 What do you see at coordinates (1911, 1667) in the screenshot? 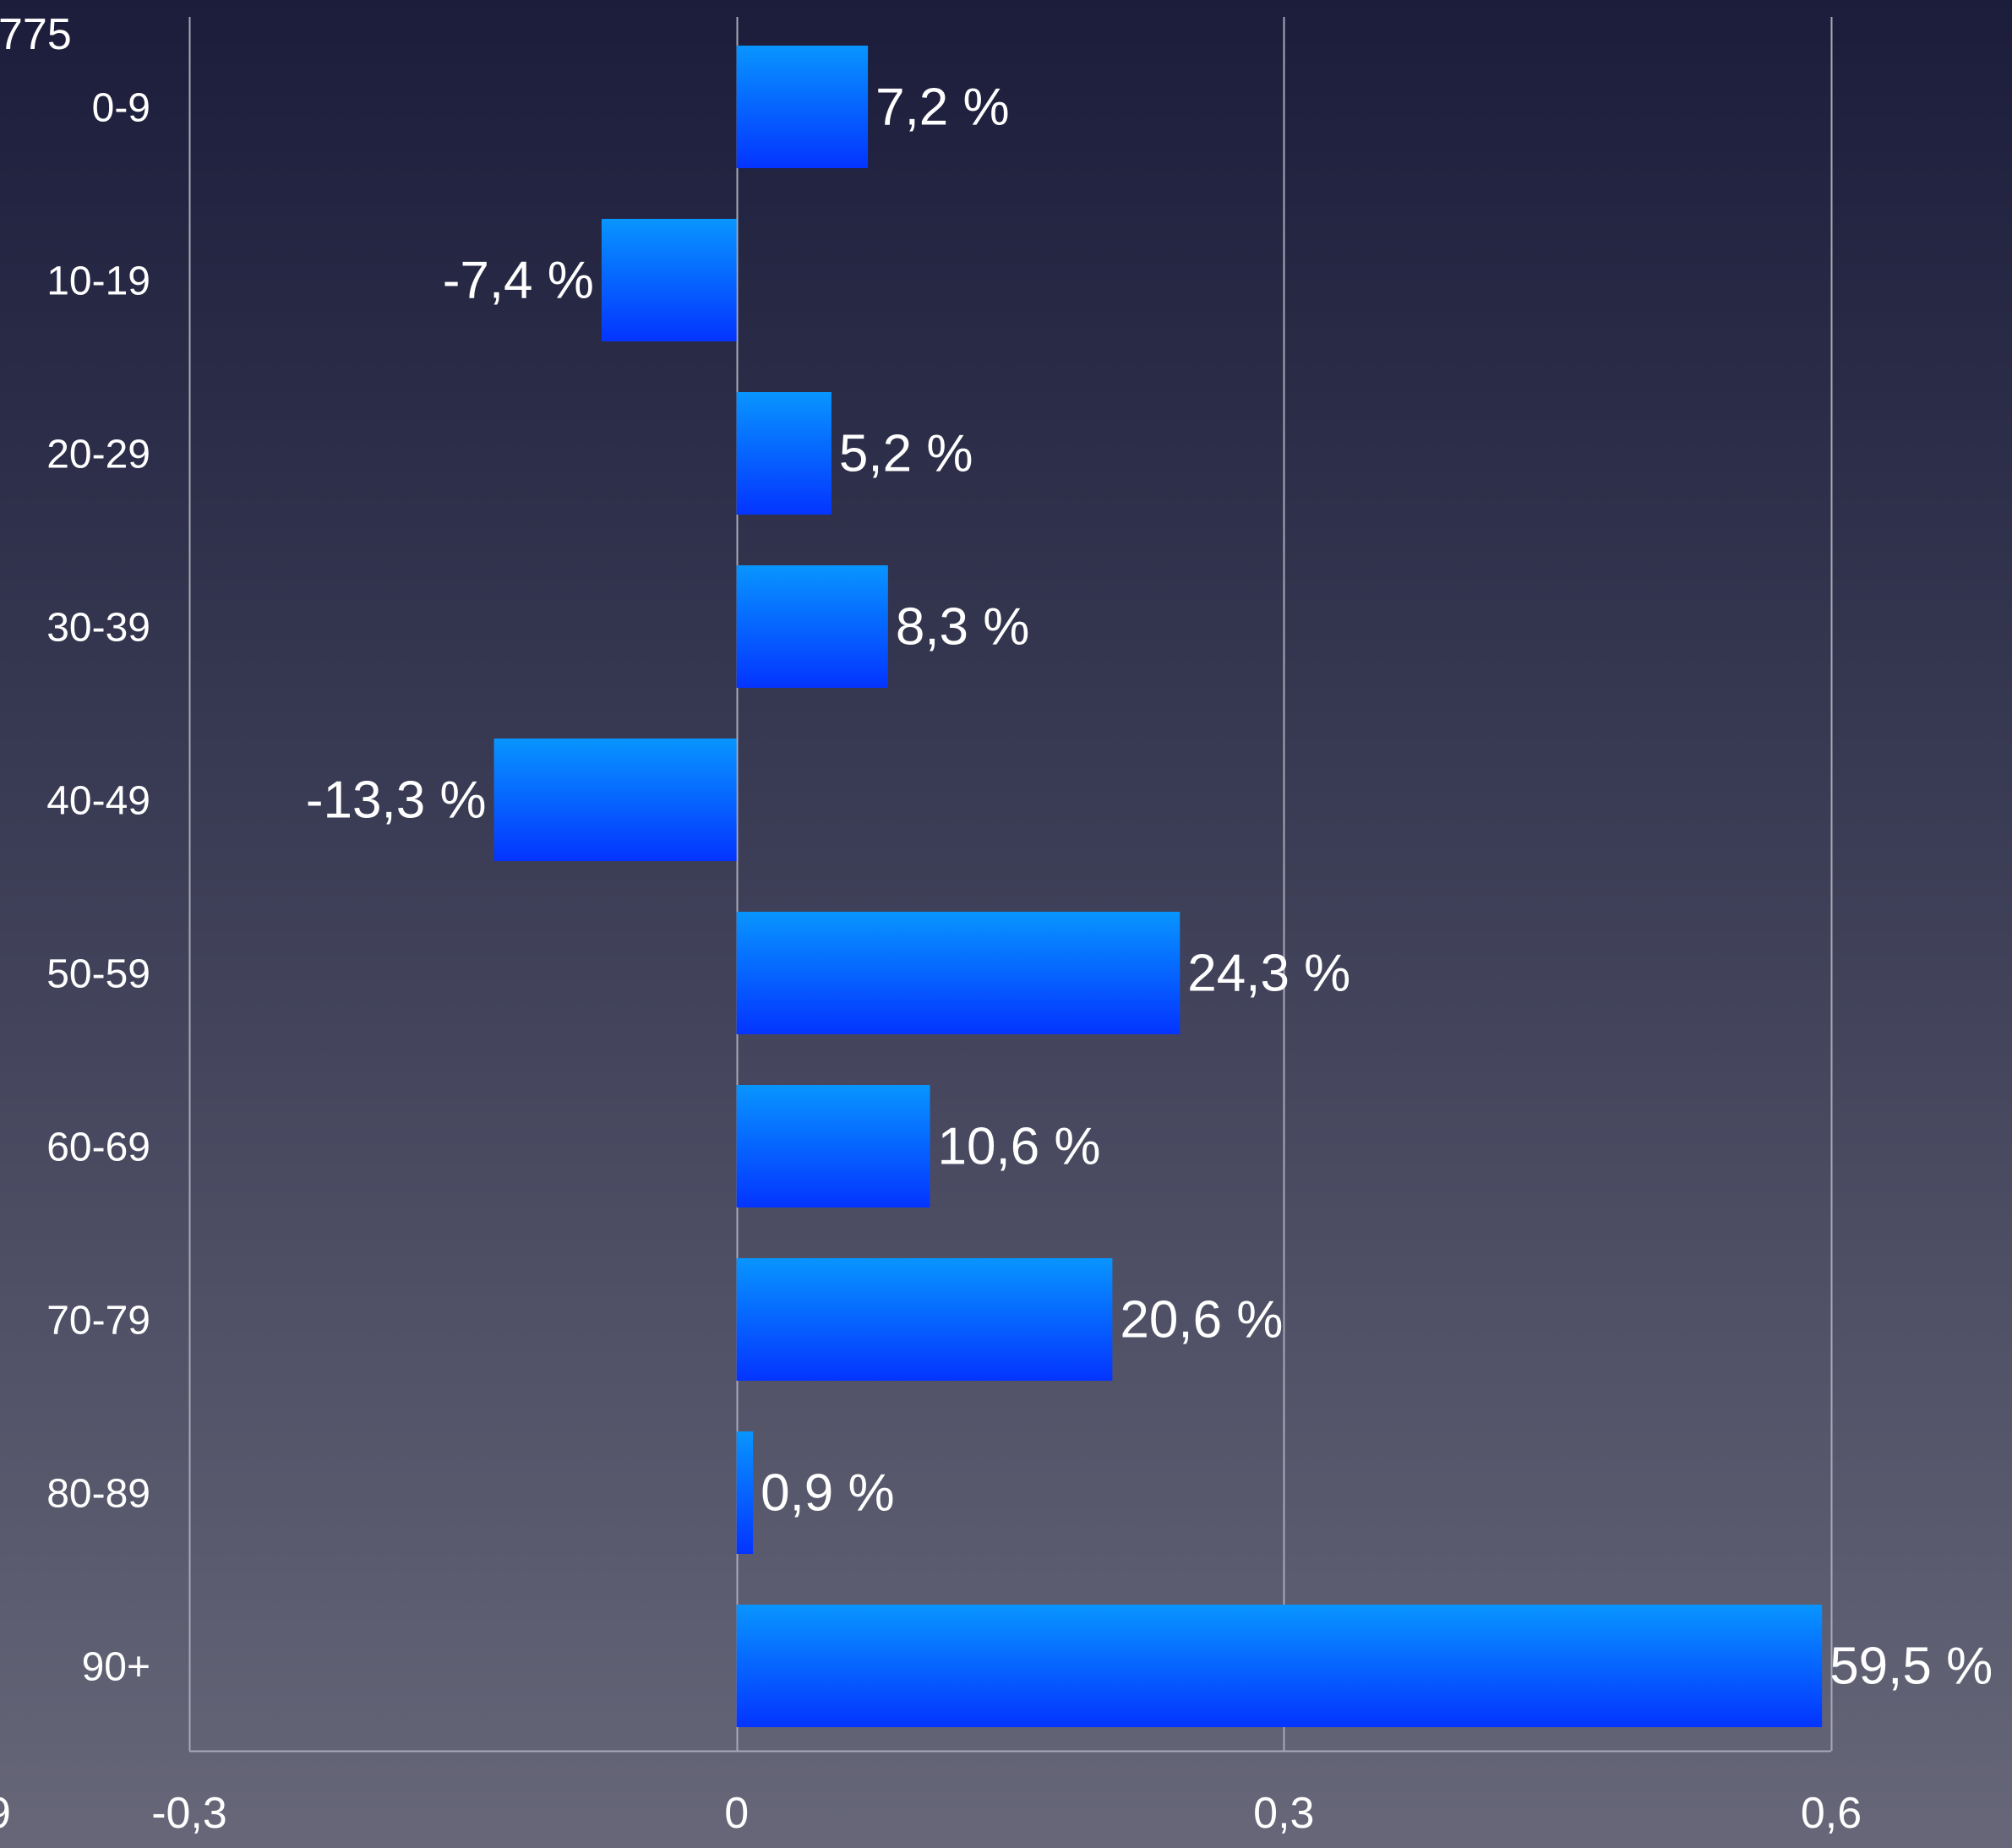
I see `data-label: 59,5 %` at bounding box center [1911, 1667].